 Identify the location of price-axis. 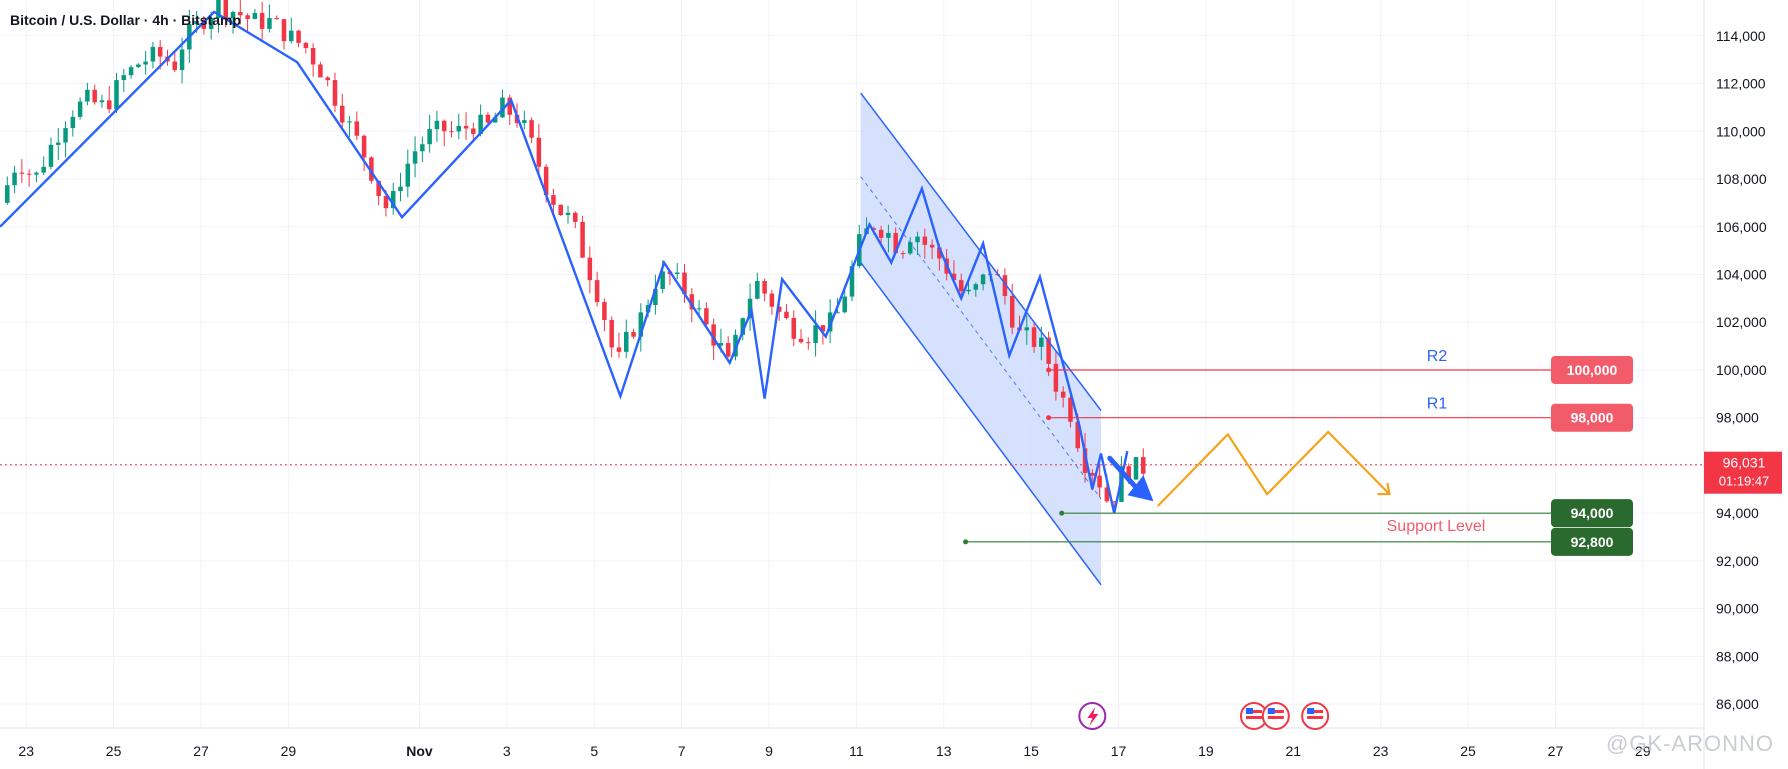
(1746, 384).